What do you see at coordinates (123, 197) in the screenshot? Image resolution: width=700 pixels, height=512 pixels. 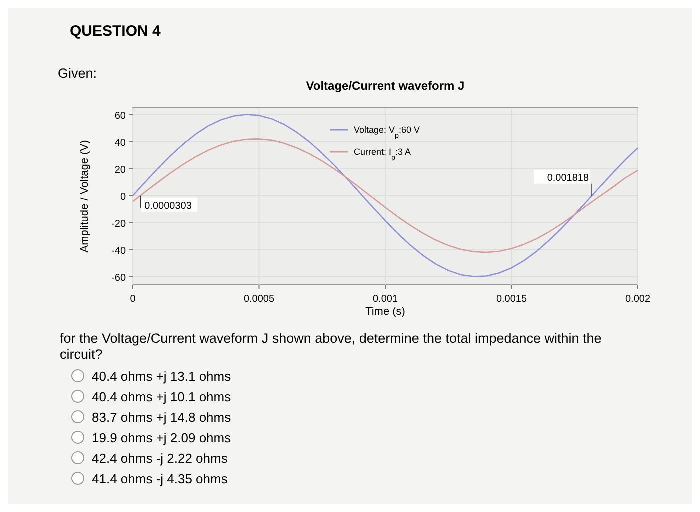 I see `y-tick-label: 0` at bounding box center [123, 197].